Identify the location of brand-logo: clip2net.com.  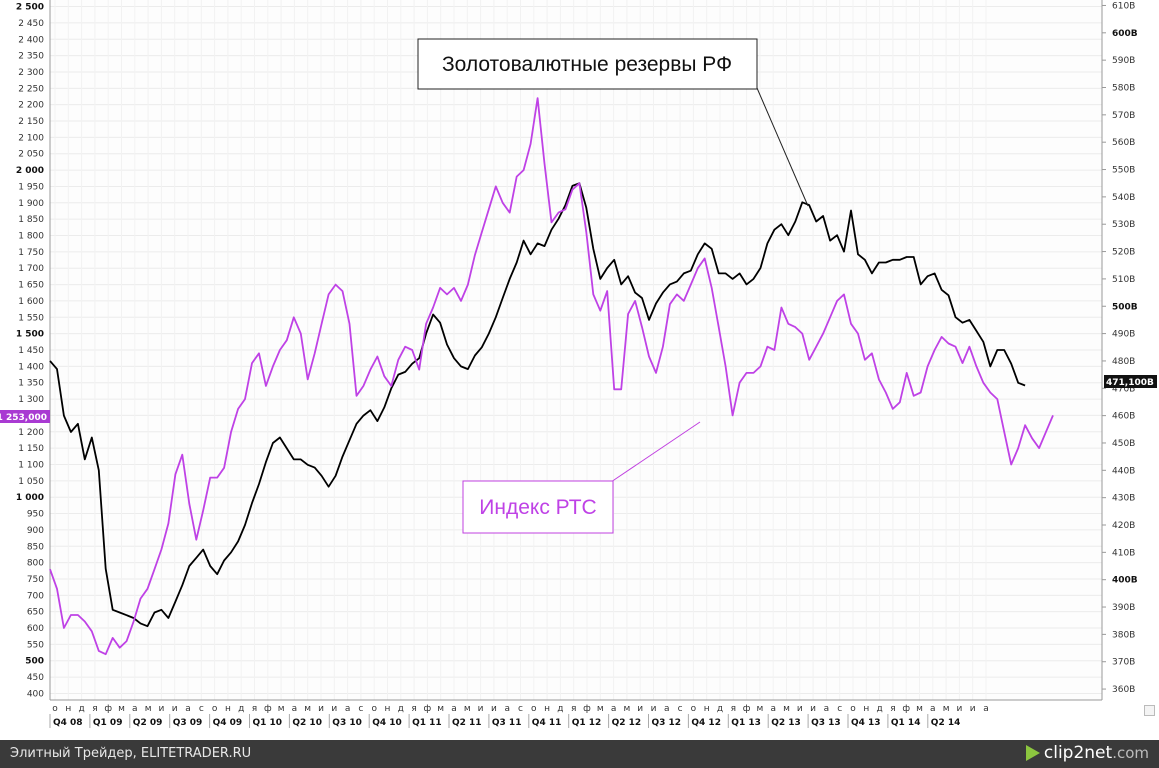
(1087, 753).